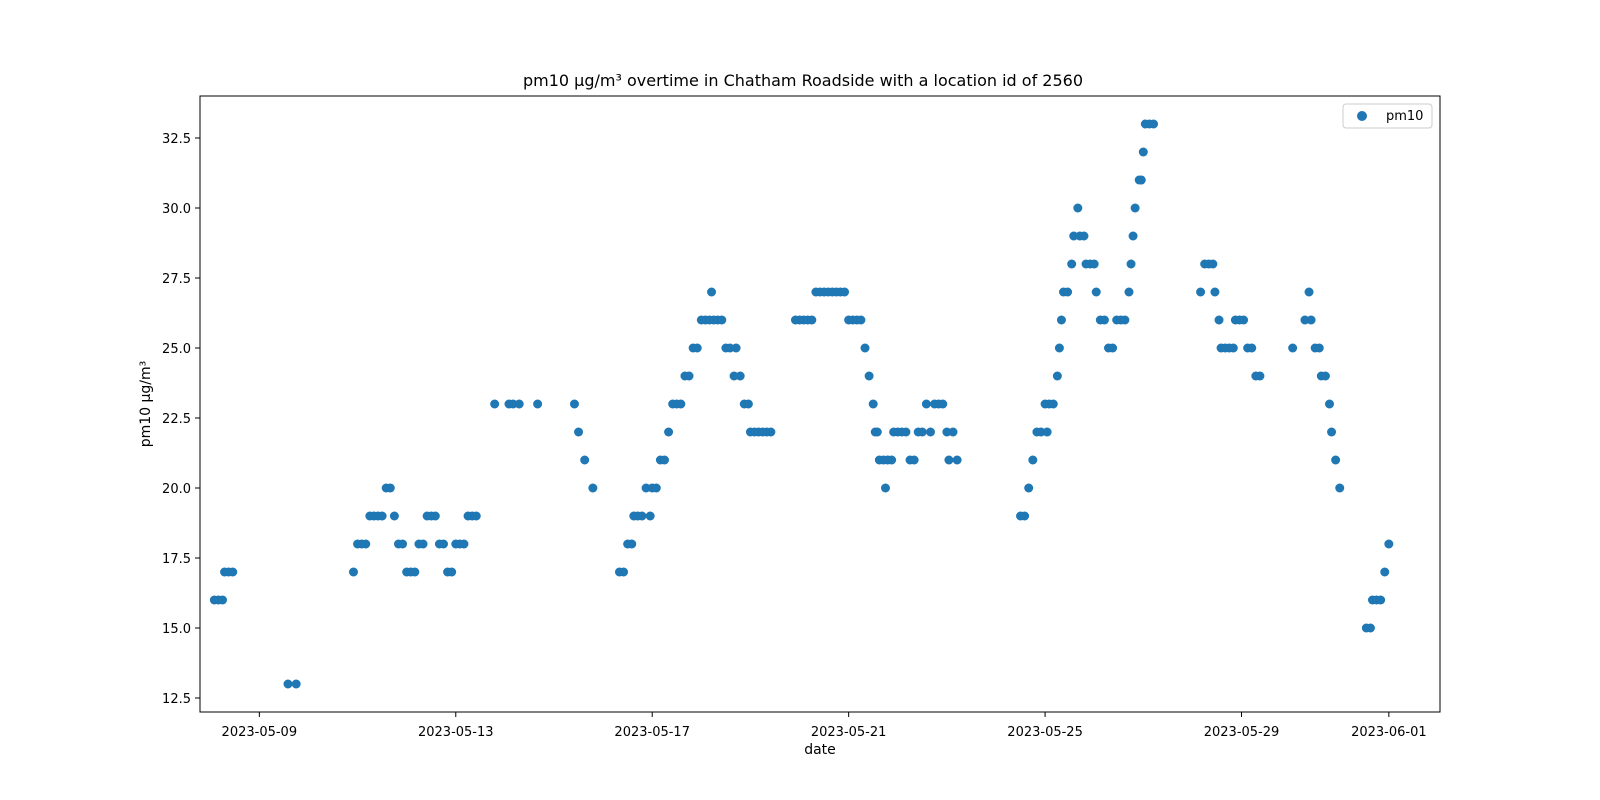  I want to click on y-tick-label: 30.0, so click(176, 209).